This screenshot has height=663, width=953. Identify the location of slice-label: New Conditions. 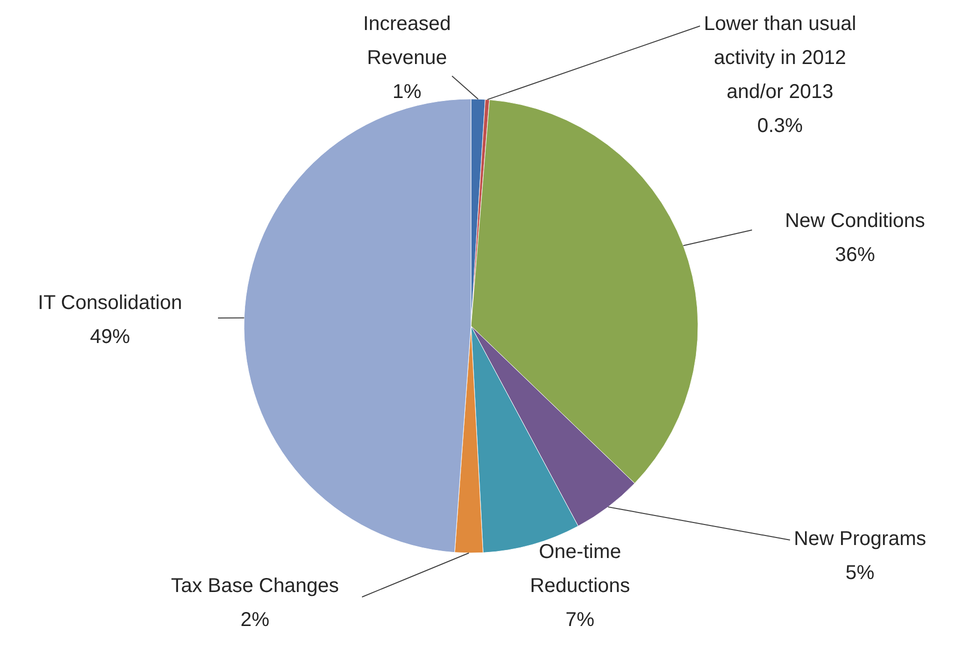
(855, 221).